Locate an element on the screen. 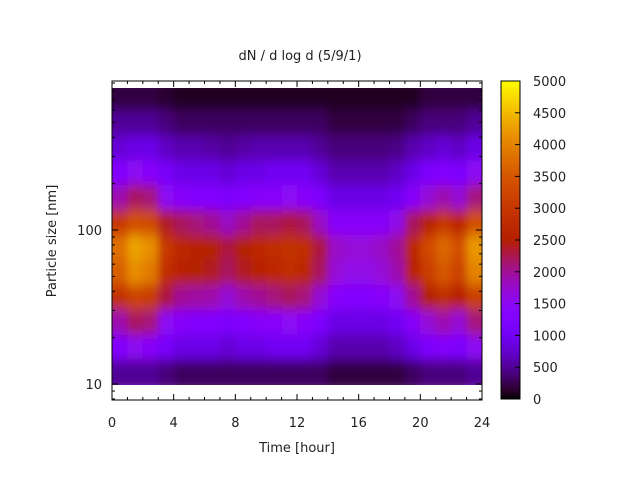 This screenshot has height=480, width=640. colorbar-axis: 0 500 1000 1500 2000 2500 3000 3500 4000 4500 5000 is located at coordinates (540, 241).